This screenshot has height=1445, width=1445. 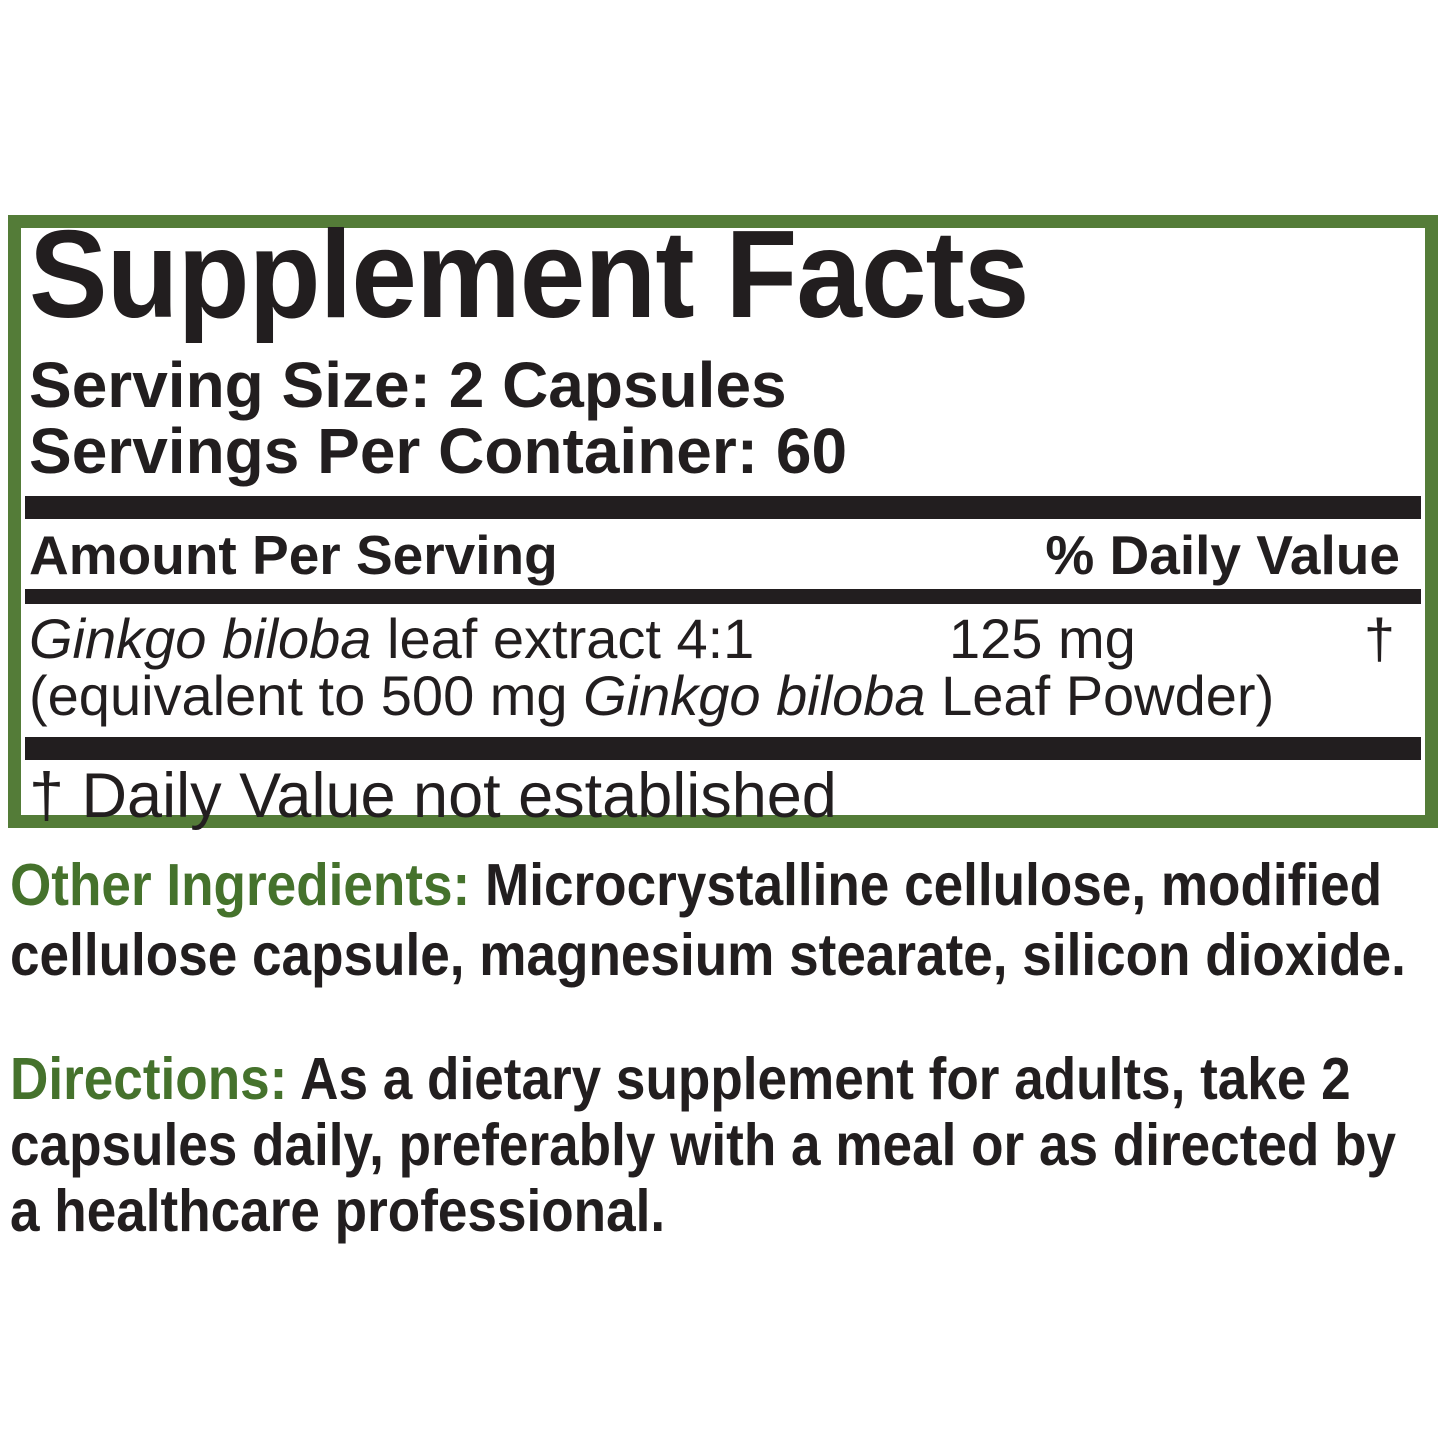 What do you see at coordinates (723, 748) in the screenshot?
I see `divider-thick-bottom` at bounding box center [723, 748].